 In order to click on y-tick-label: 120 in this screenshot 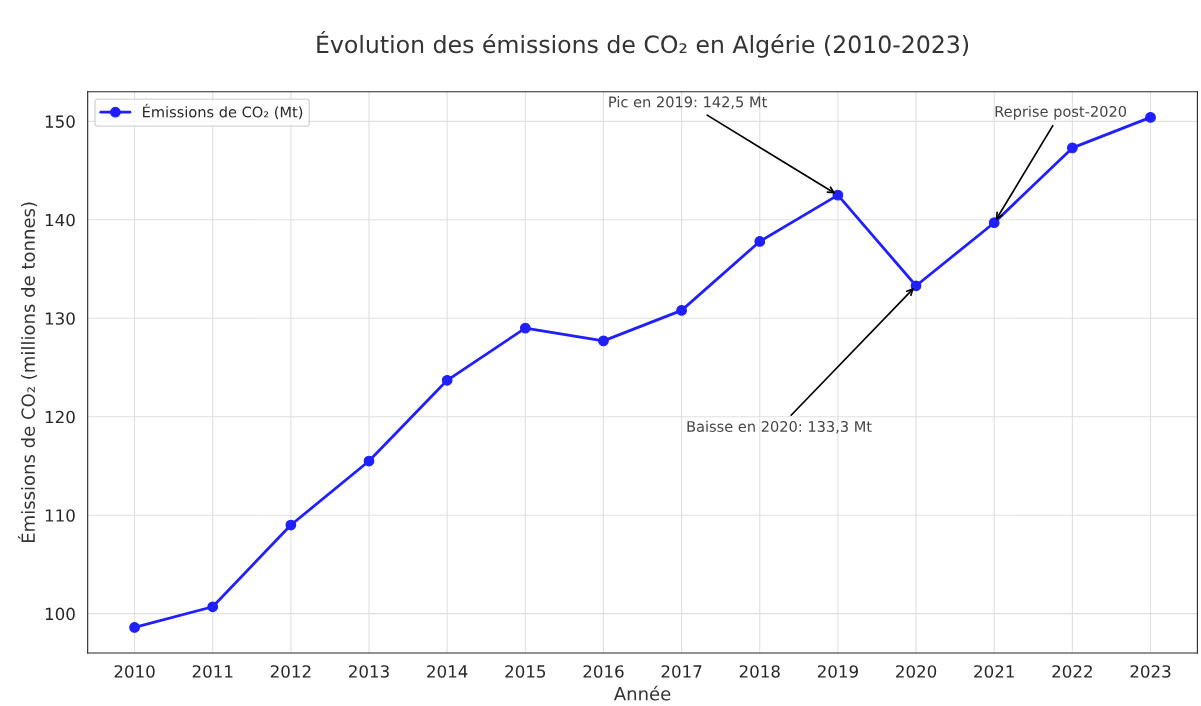, I will do `click(60, 417)`.